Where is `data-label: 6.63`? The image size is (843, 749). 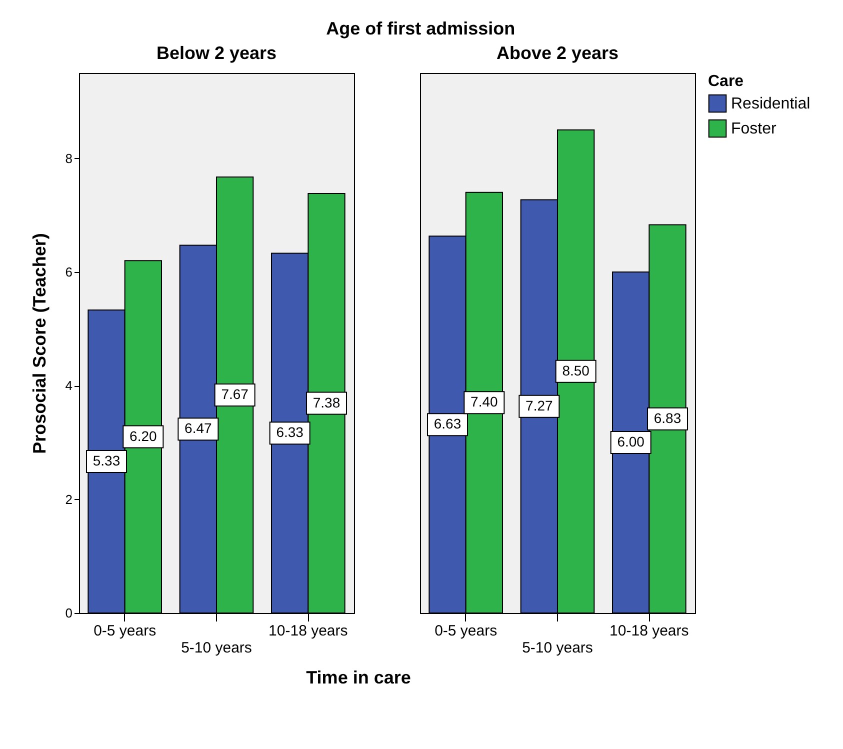
data-label: 6.63 is located at coordinates (448, 424).